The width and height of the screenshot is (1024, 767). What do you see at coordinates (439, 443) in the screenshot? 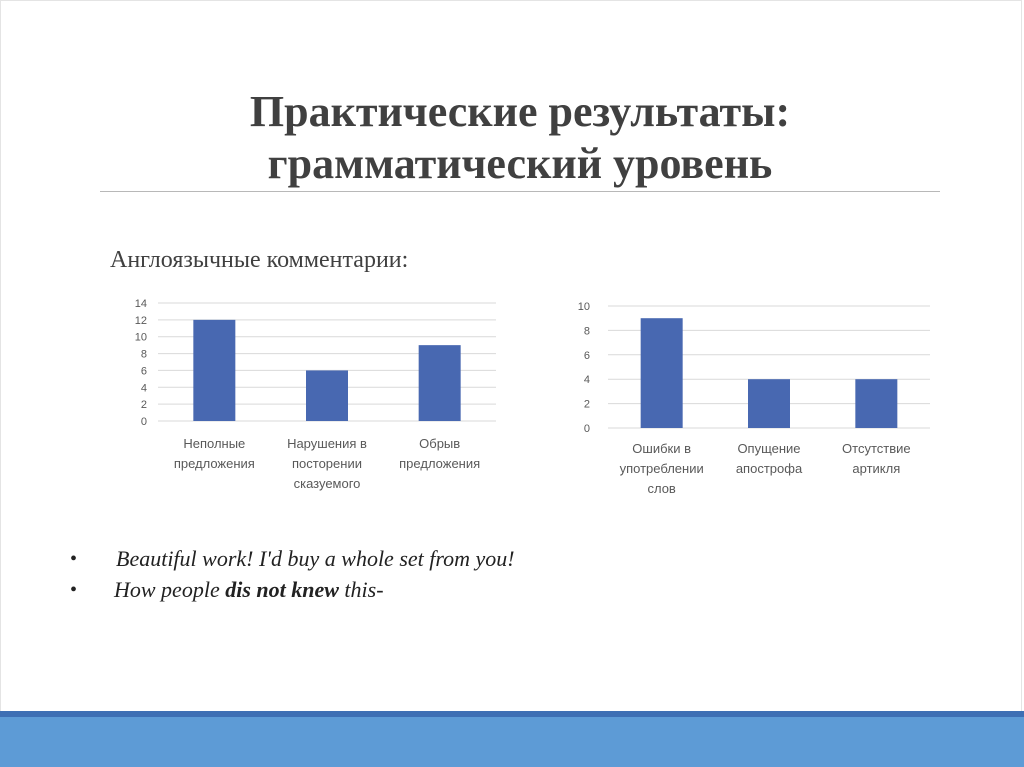
I see `x-category-label: Обрыв` at bounding box center [439, 443].